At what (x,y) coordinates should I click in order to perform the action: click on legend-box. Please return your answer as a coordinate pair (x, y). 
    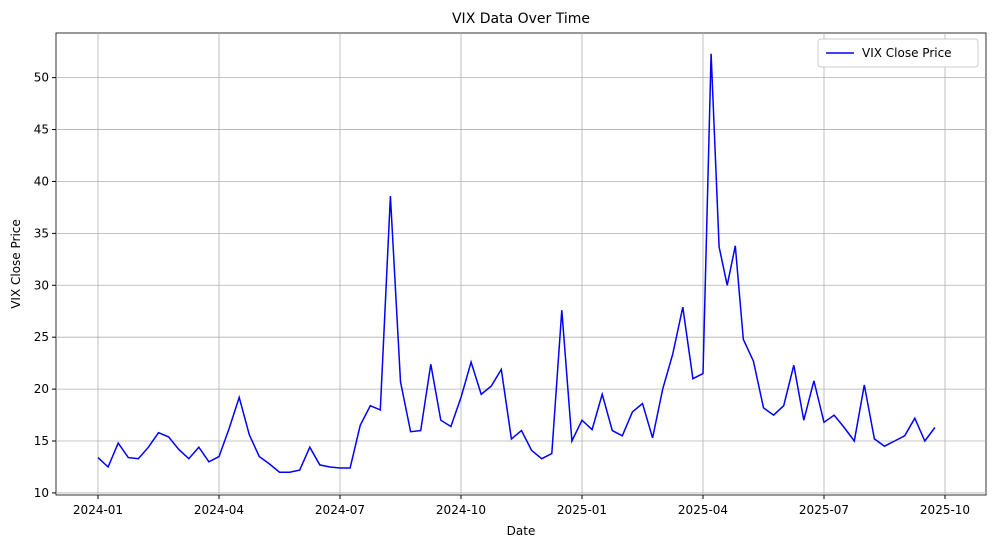
    Looking at the image, I should click on (898, 53).